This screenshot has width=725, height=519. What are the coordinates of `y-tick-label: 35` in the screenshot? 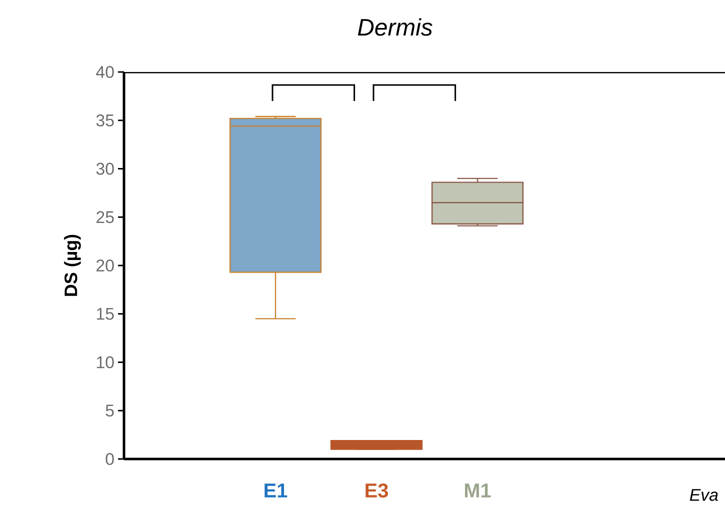 It's located at (105, 120).